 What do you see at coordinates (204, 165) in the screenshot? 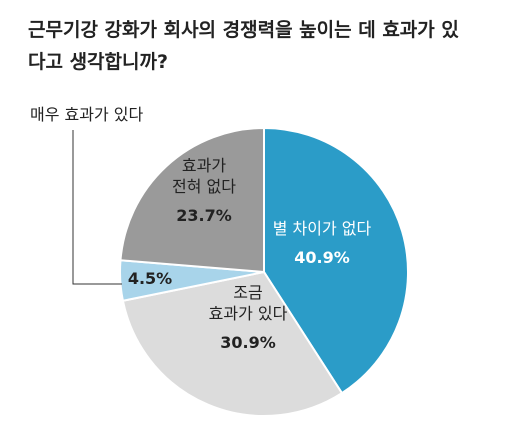
I see `slice-label: 효과가` at bounding box center [204, 165].